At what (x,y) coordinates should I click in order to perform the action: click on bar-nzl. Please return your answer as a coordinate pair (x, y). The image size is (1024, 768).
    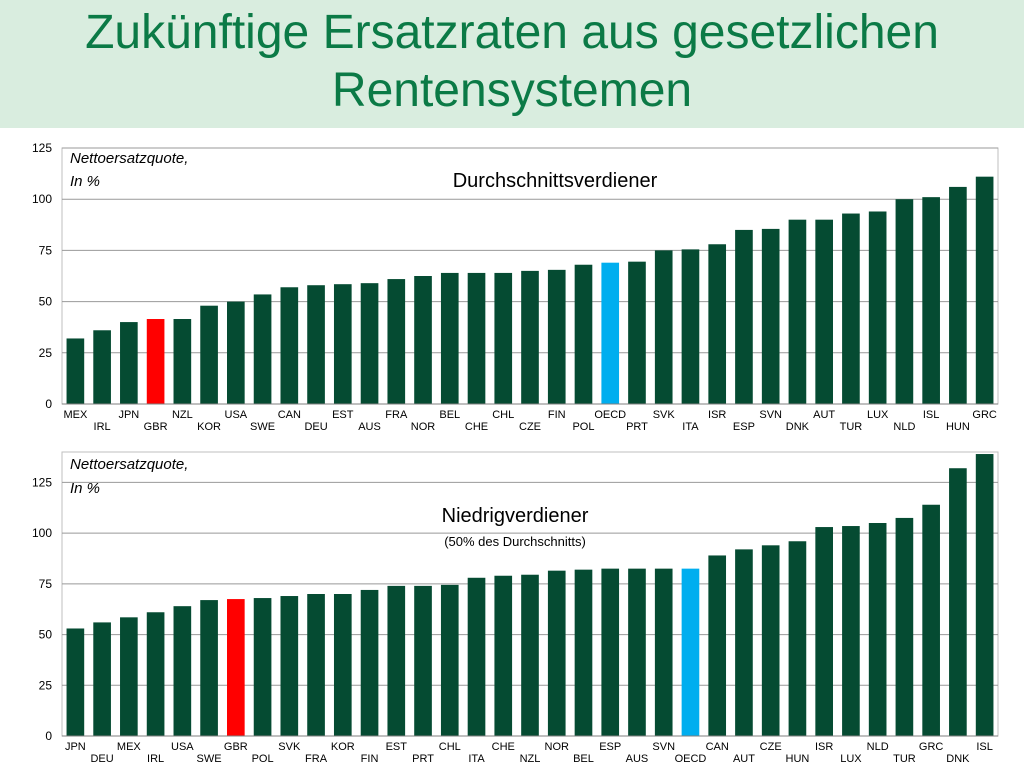
    Looking at the image, I should click on (182, 361).